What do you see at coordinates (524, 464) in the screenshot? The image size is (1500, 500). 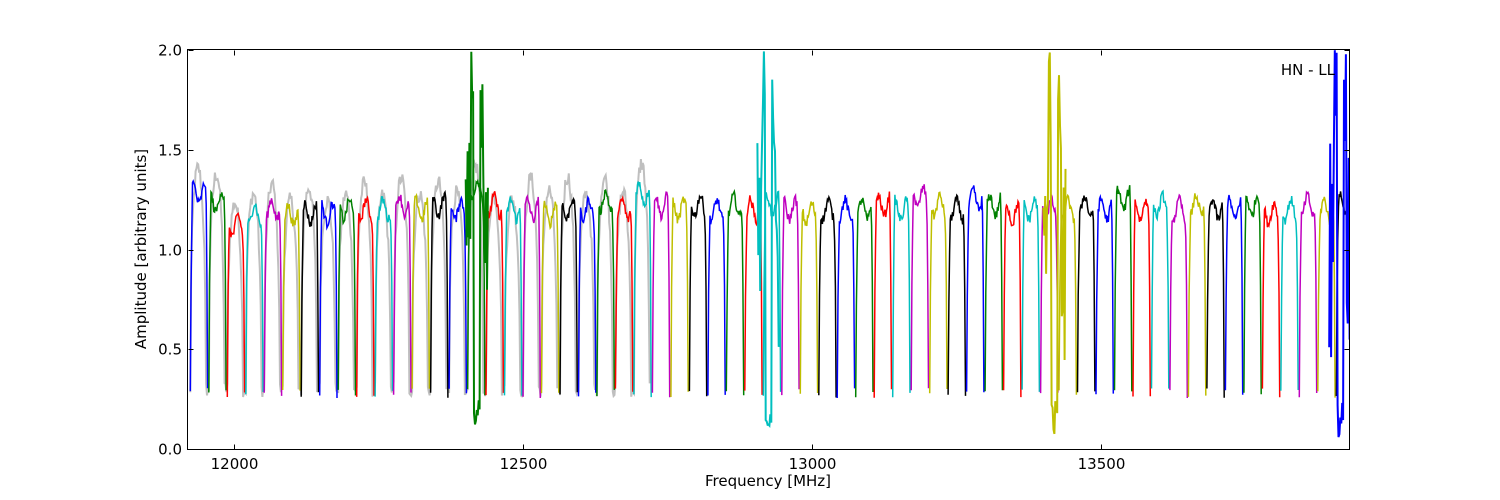 I see `x-tick-label: 12500` at bounding box center [524, 464].